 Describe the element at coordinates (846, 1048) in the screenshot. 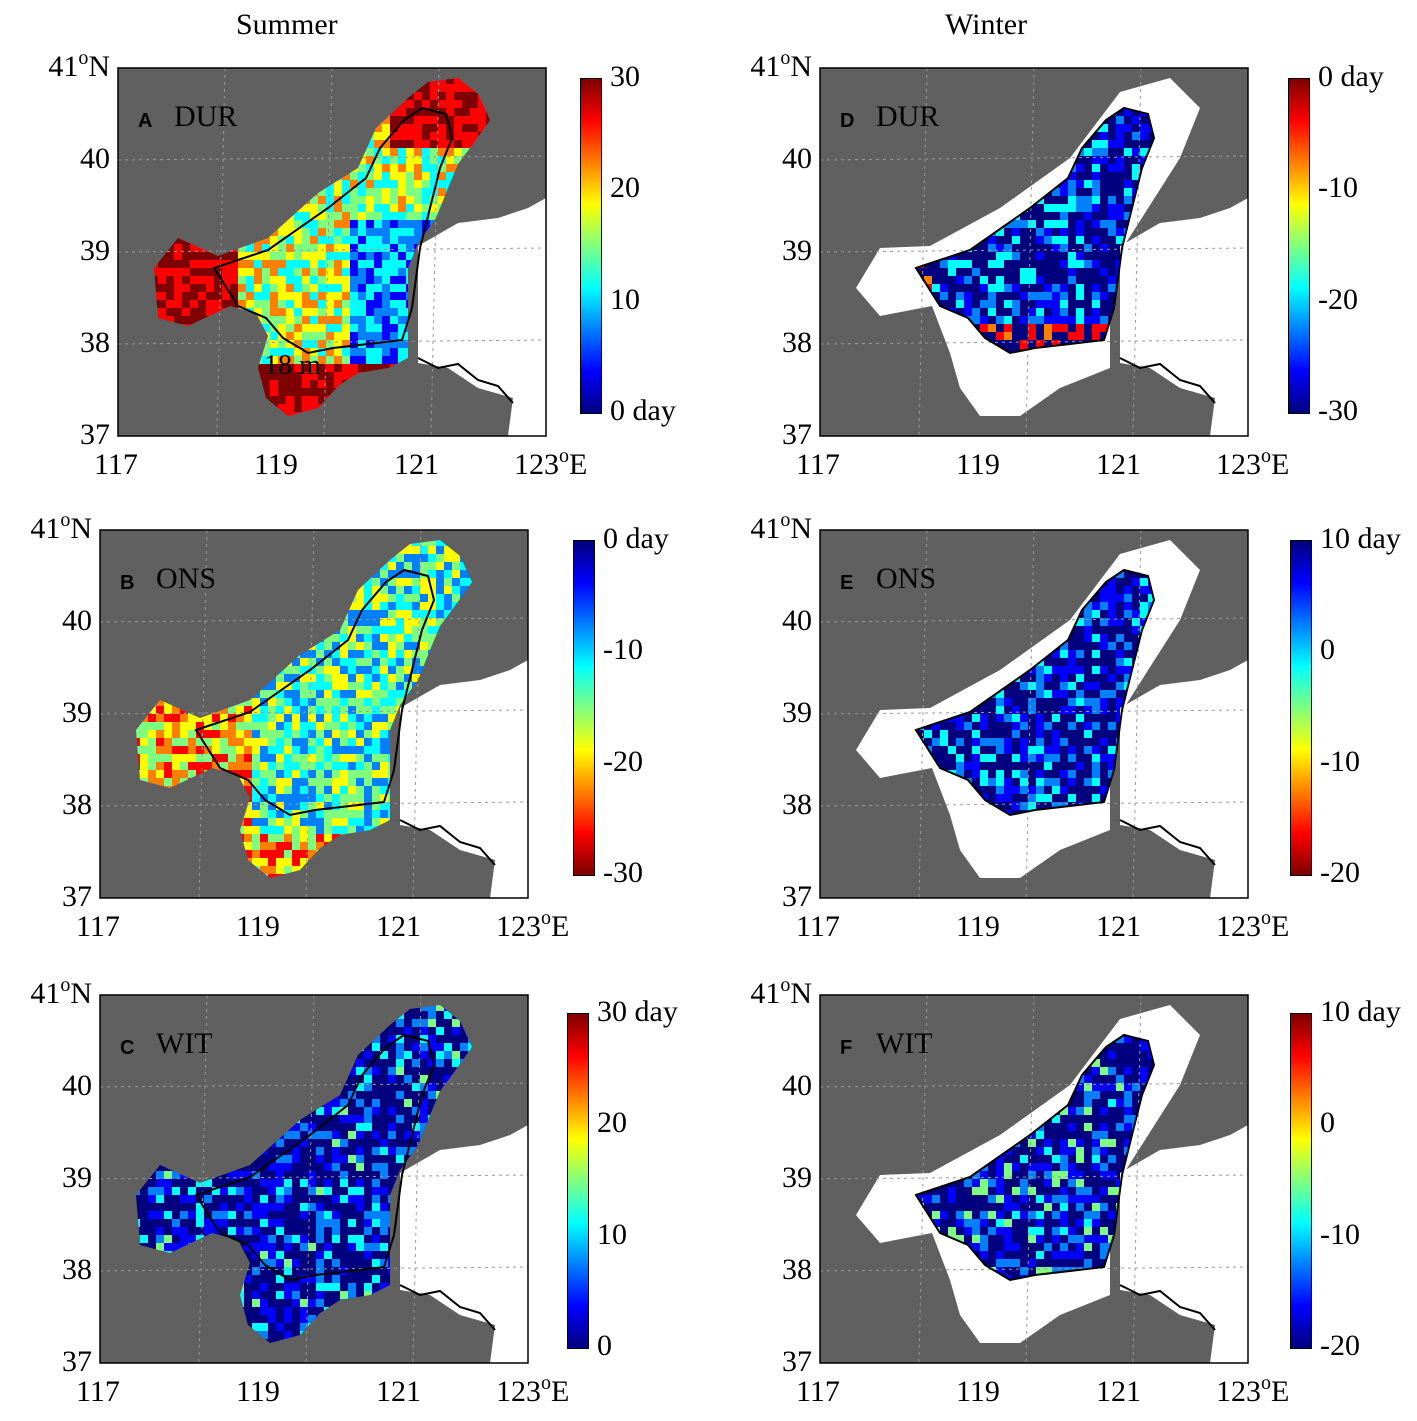

I see `panel-letter: F` at that location.